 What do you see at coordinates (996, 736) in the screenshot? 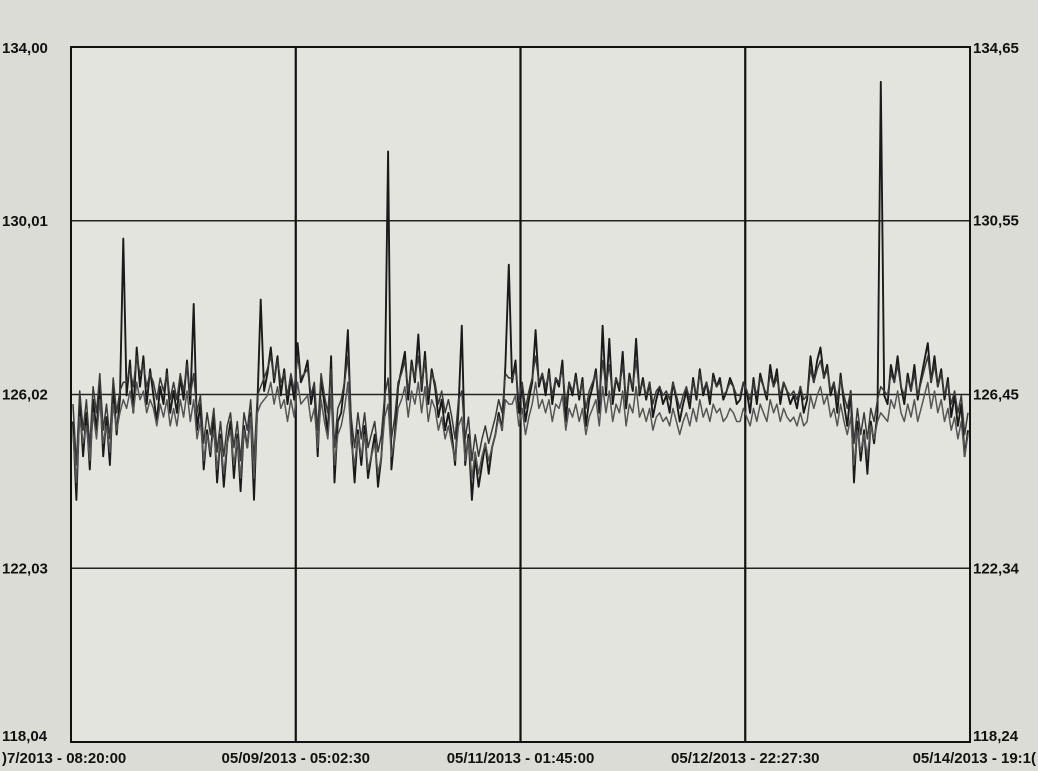
I see `right-tick-label: 118,24` at bounding box center [996, 736].